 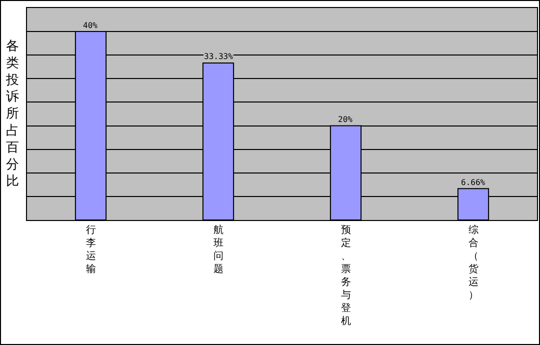 What do you see at coordinates (91, 250) in the screenshot?
I see `x-tick-label: 行李运输` at bounding box center [91, 250].